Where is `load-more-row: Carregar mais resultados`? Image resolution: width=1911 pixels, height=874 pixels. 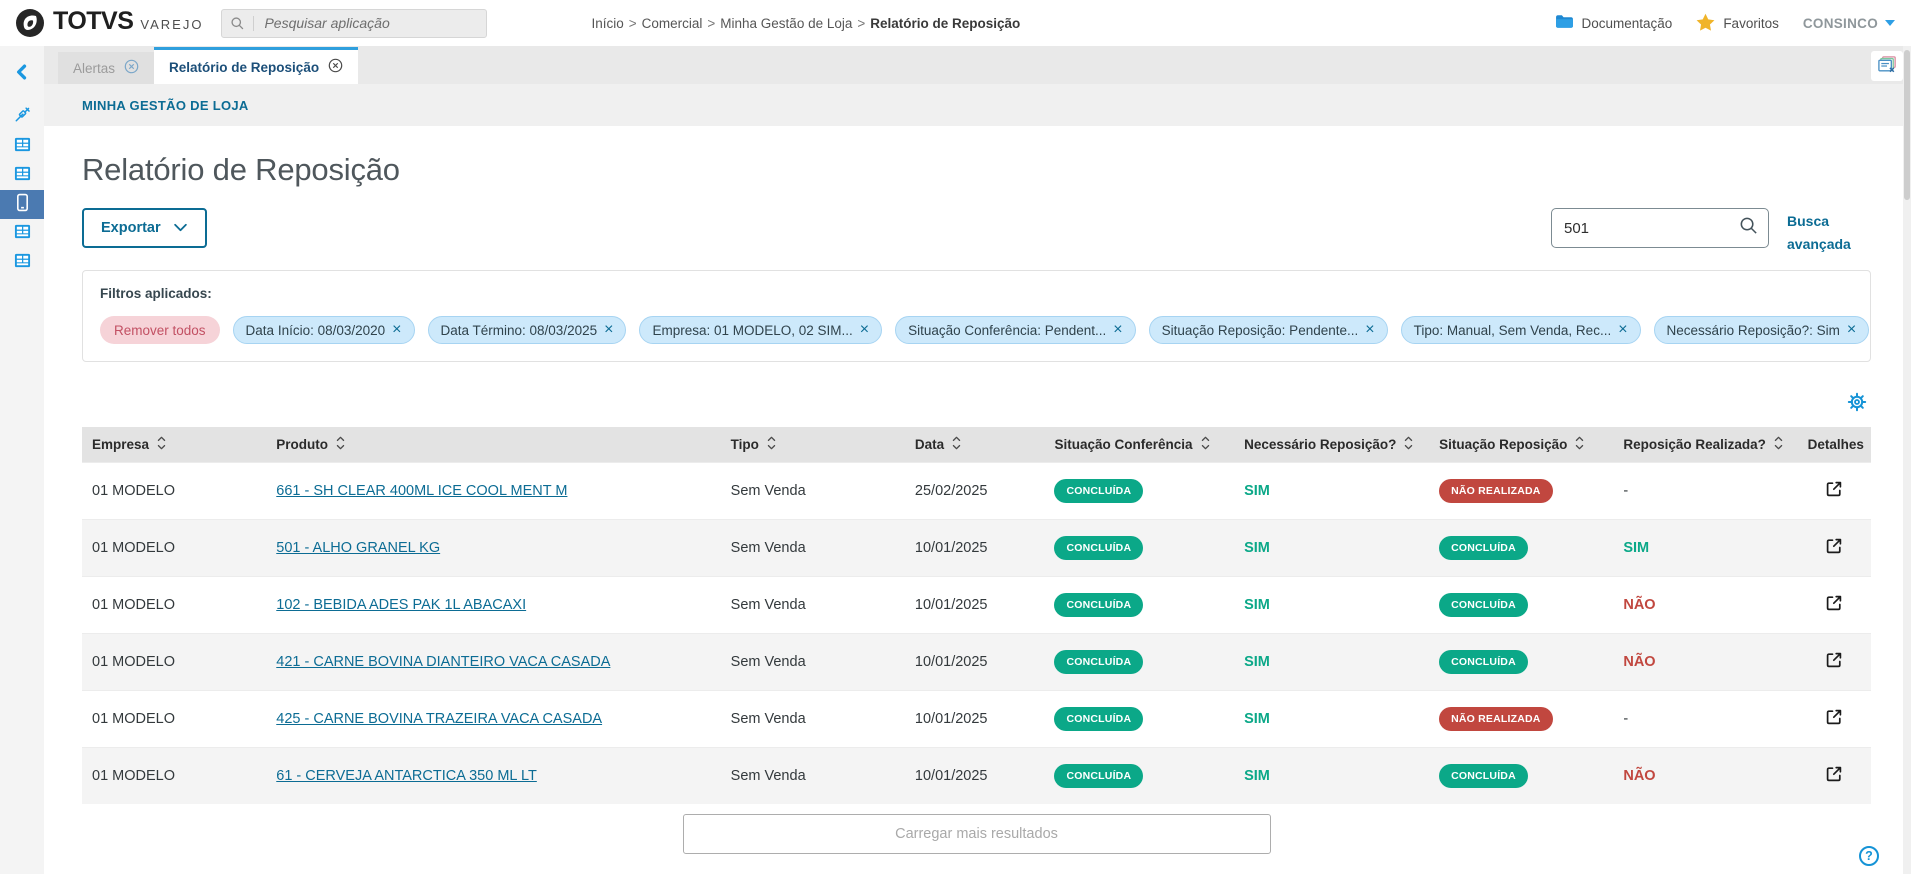
load-more-row: Carregar mais resultados is located at coordinates (976, 834).